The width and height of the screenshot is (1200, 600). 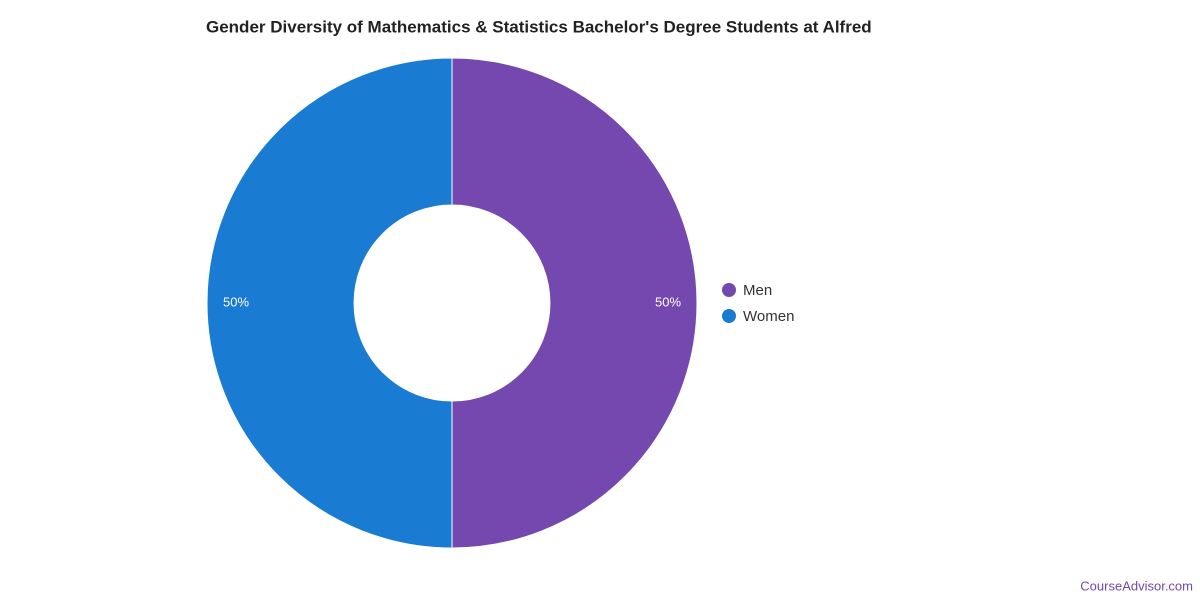 What do you see at coordinates (1136, 585) in the screenshot?
I see `source: CourseAdvisor.com` at bounding box center [1136, 585].